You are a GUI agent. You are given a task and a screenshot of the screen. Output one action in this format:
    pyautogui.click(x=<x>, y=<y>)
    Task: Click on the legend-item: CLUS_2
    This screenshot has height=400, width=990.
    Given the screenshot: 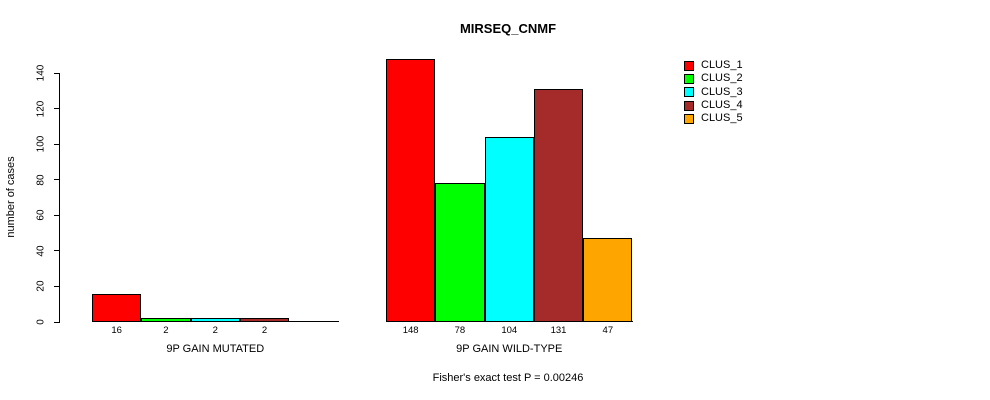 What is the action you would take?
    pyautogui.click(x=713, y=78)
    